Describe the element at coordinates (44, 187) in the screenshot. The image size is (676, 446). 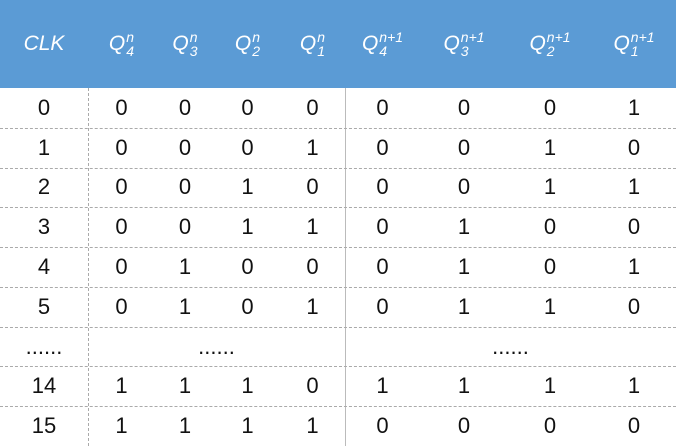
I see `cell: 2` at that location.